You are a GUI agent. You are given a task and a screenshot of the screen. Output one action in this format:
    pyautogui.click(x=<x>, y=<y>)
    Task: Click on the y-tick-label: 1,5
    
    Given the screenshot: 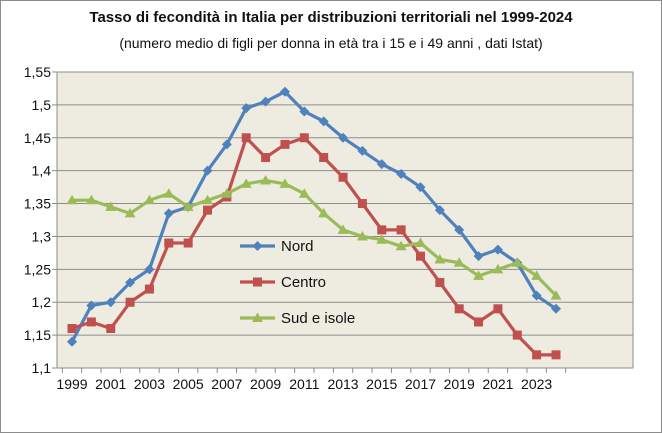 What is the action you would take?
    pyautogui.click(x=42, y=105)
    